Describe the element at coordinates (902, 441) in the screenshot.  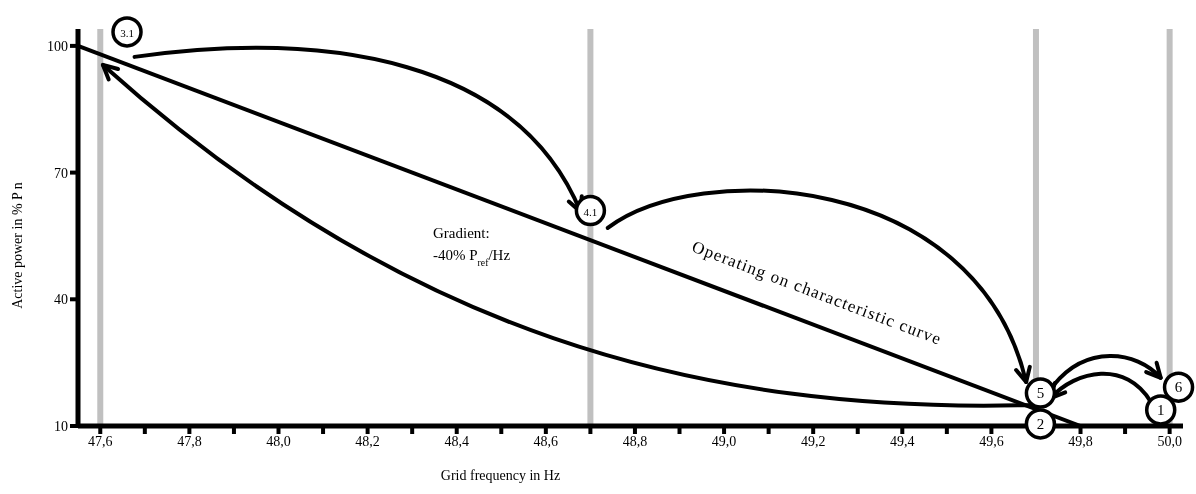
I see `x-tick-label: 49,4` at that location.